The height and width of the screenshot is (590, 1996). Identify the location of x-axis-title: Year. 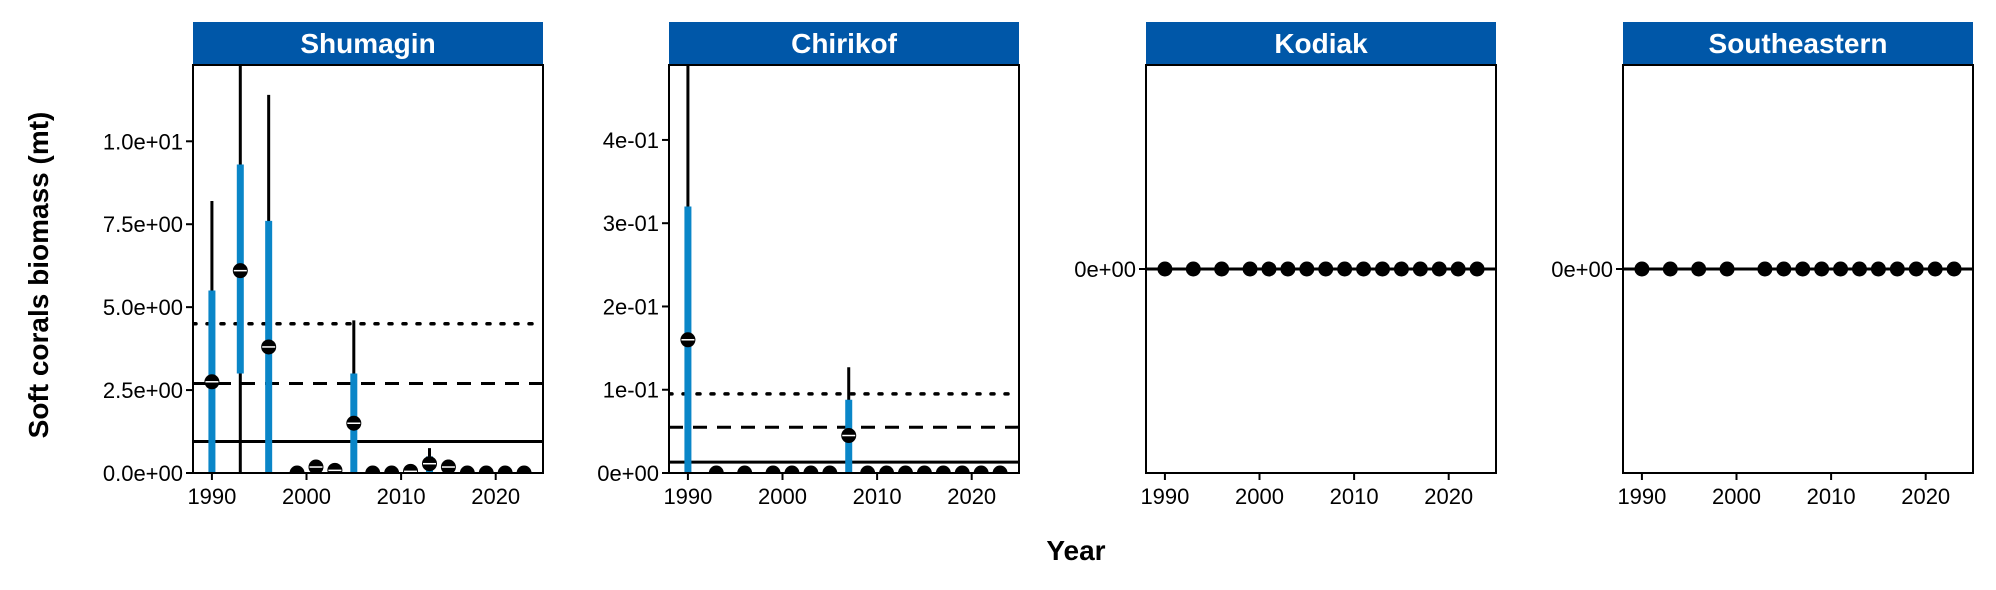
(1075, 550).